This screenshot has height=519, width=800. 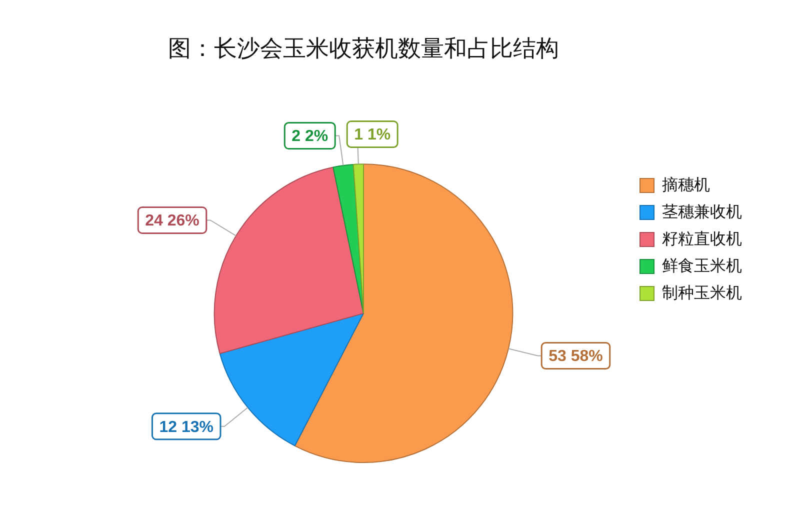 I want to click on chart-title: 图：长沙会玉米收获机数量和占比结构, so click(x=363, y=48).